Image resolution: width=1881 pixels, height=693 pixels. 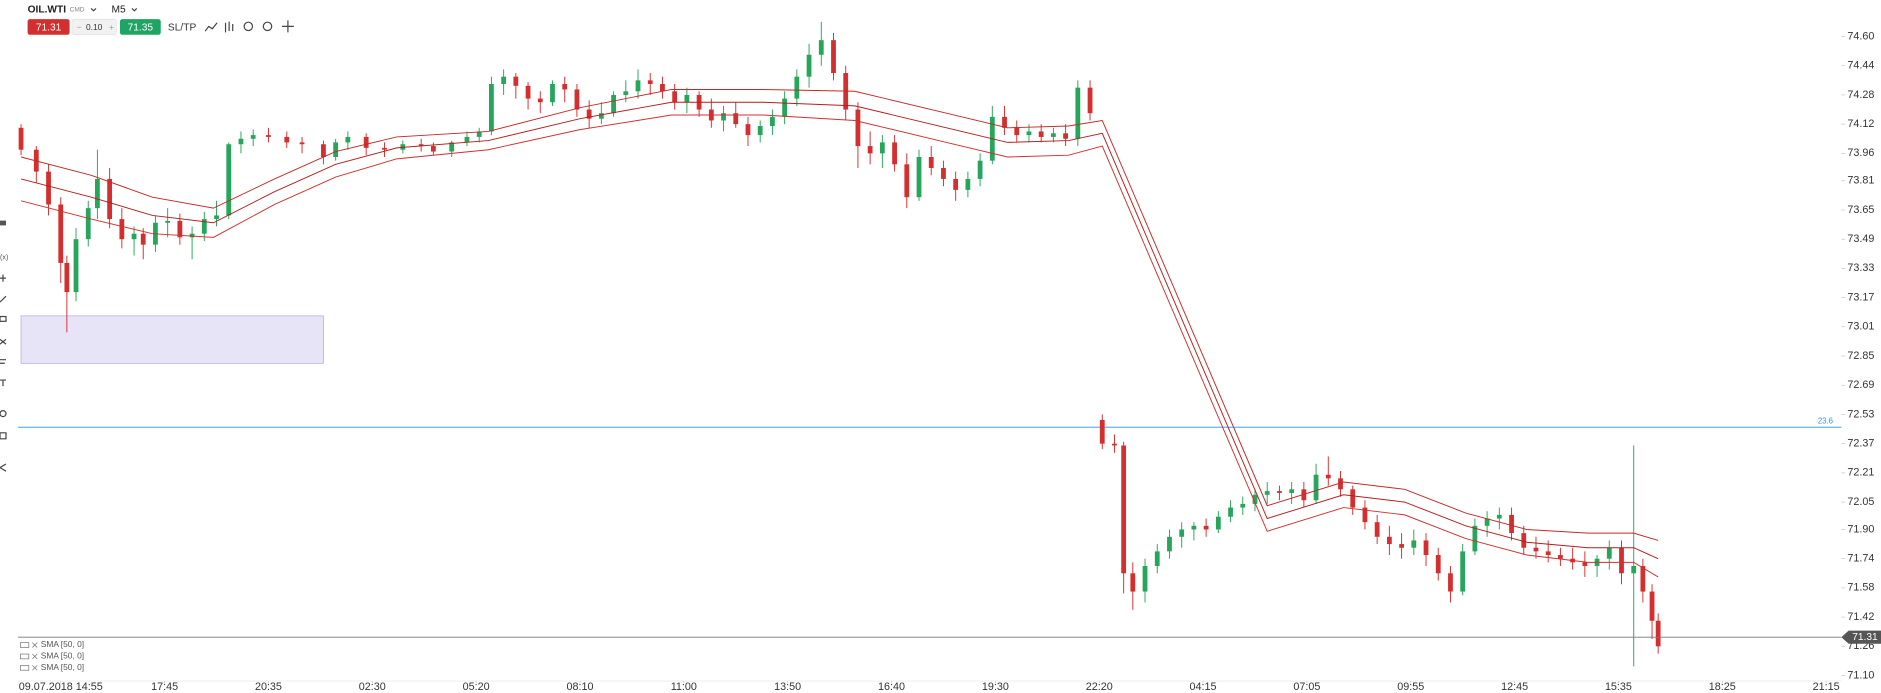 I want to click on x-tick-label: 21:15, so click(x=1826, y=687).